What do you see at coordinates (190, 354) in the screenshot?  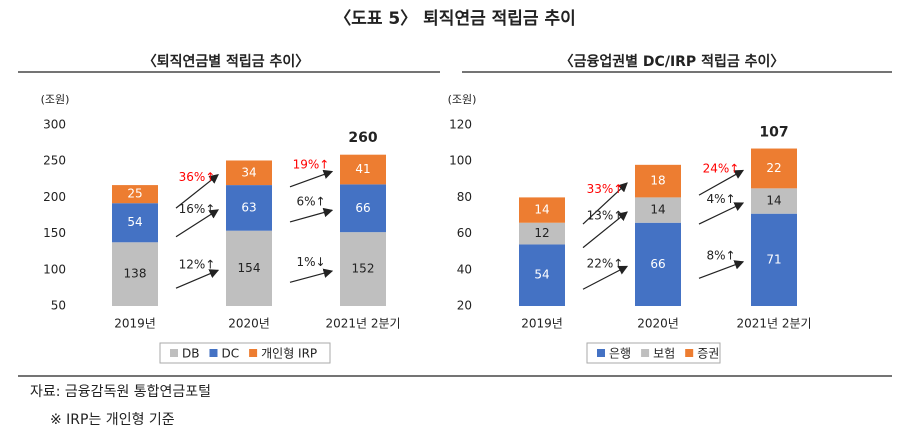 I see `legend-label: DB` at bounding box center [190, 354].